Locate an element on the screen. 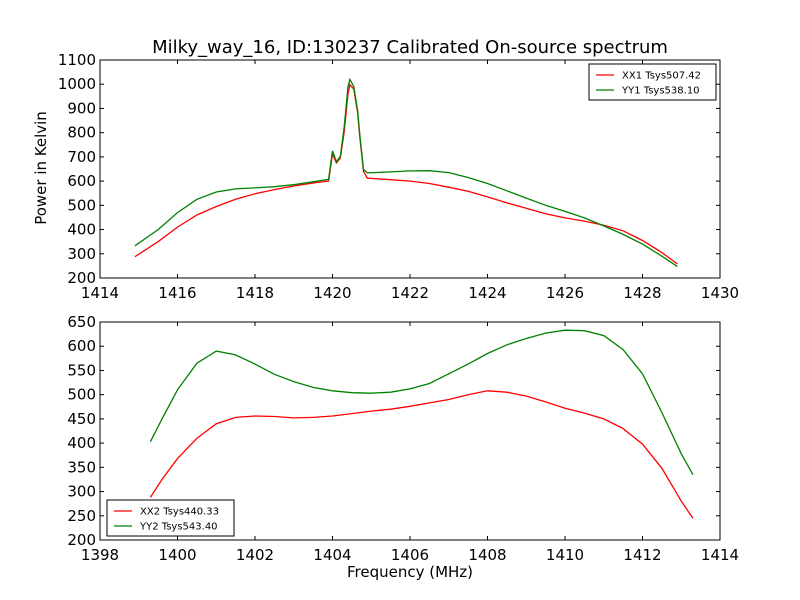  x-tick-label: 1418 is located at coordinates (255, 293).